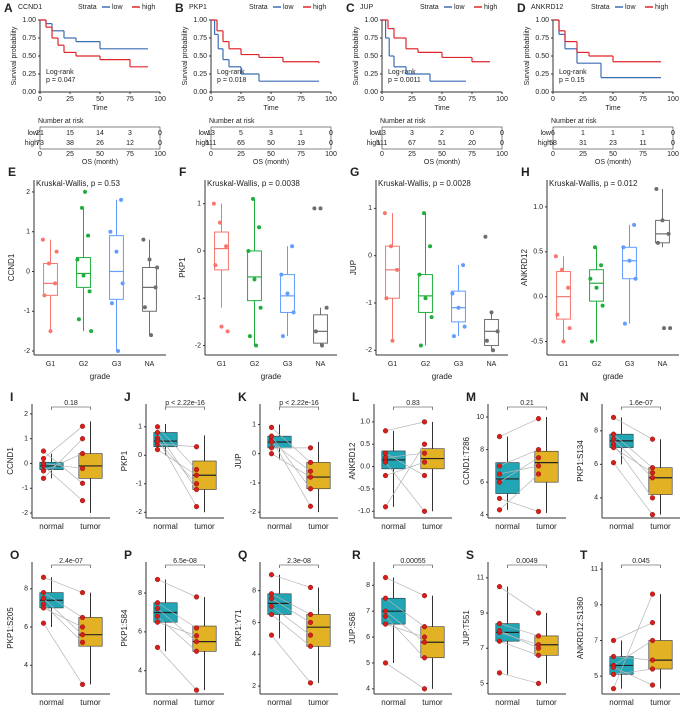  I want to click on panel-letter: O, so click(14, 555).